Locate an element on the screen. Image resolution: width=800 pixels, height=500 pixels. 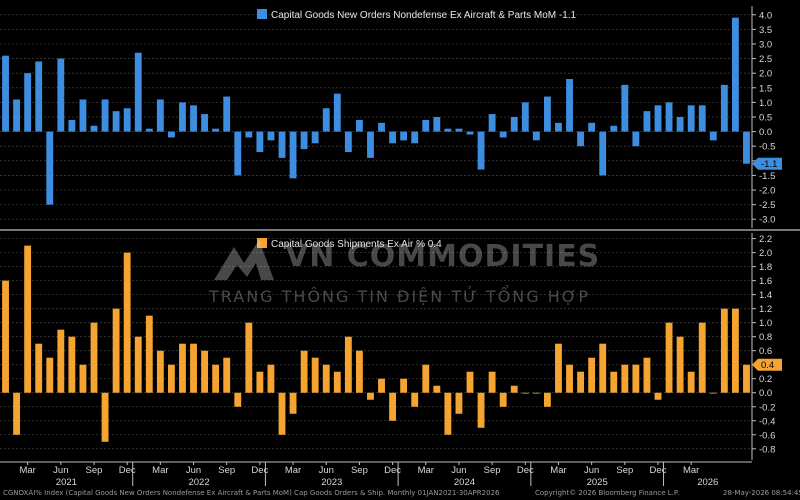
badge-label: 0.4 is located at coordinates (767, 365).